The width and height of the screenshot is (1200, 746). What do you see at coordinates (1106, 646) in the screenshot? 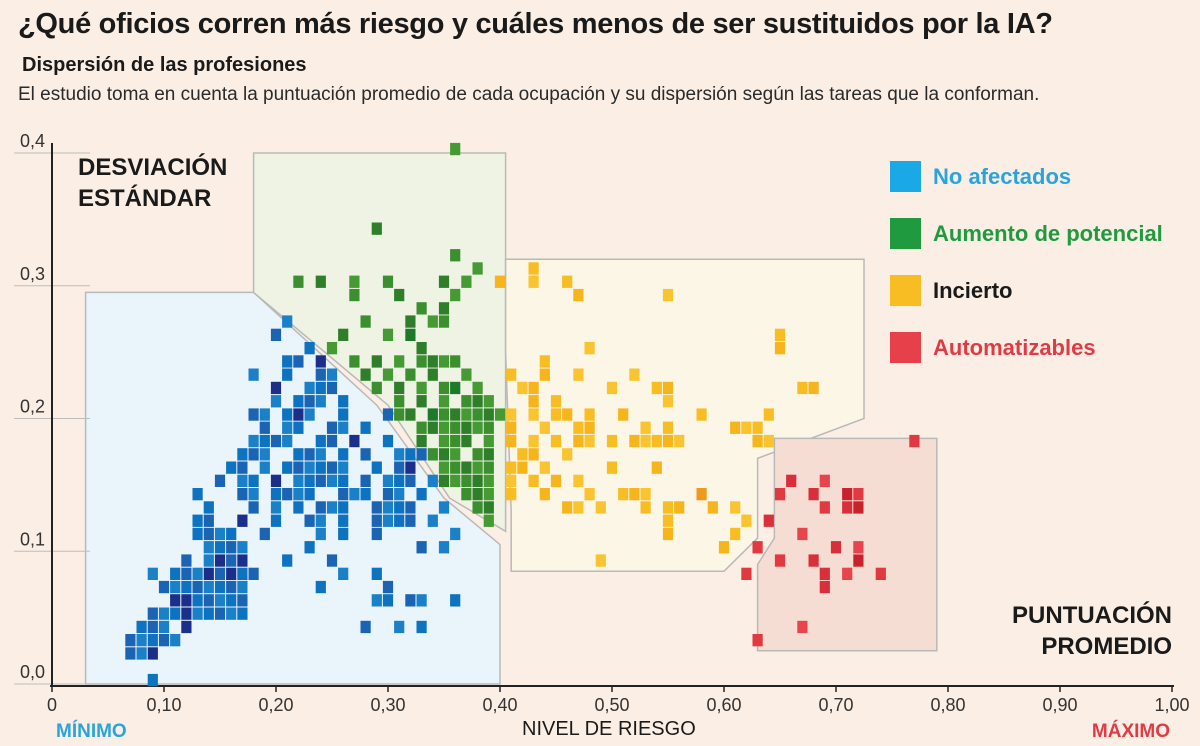
I see `x-axis-title-line: PROMEDIO` at bounding box center [1106, 646].